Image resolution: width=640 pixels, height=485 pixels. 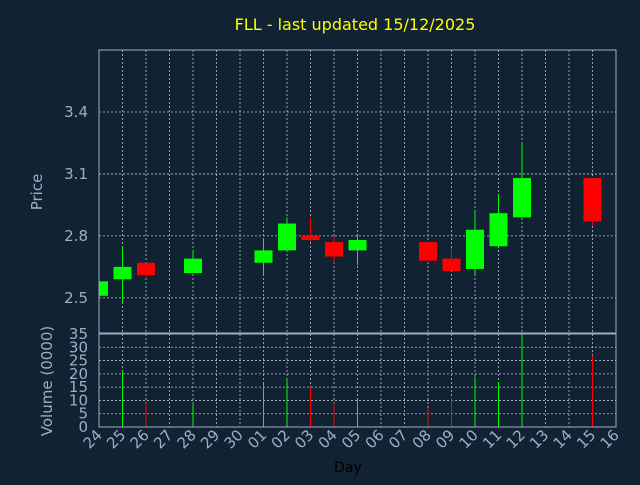 I want to click on x-tick-label: 10, so click(x=469, y=439).